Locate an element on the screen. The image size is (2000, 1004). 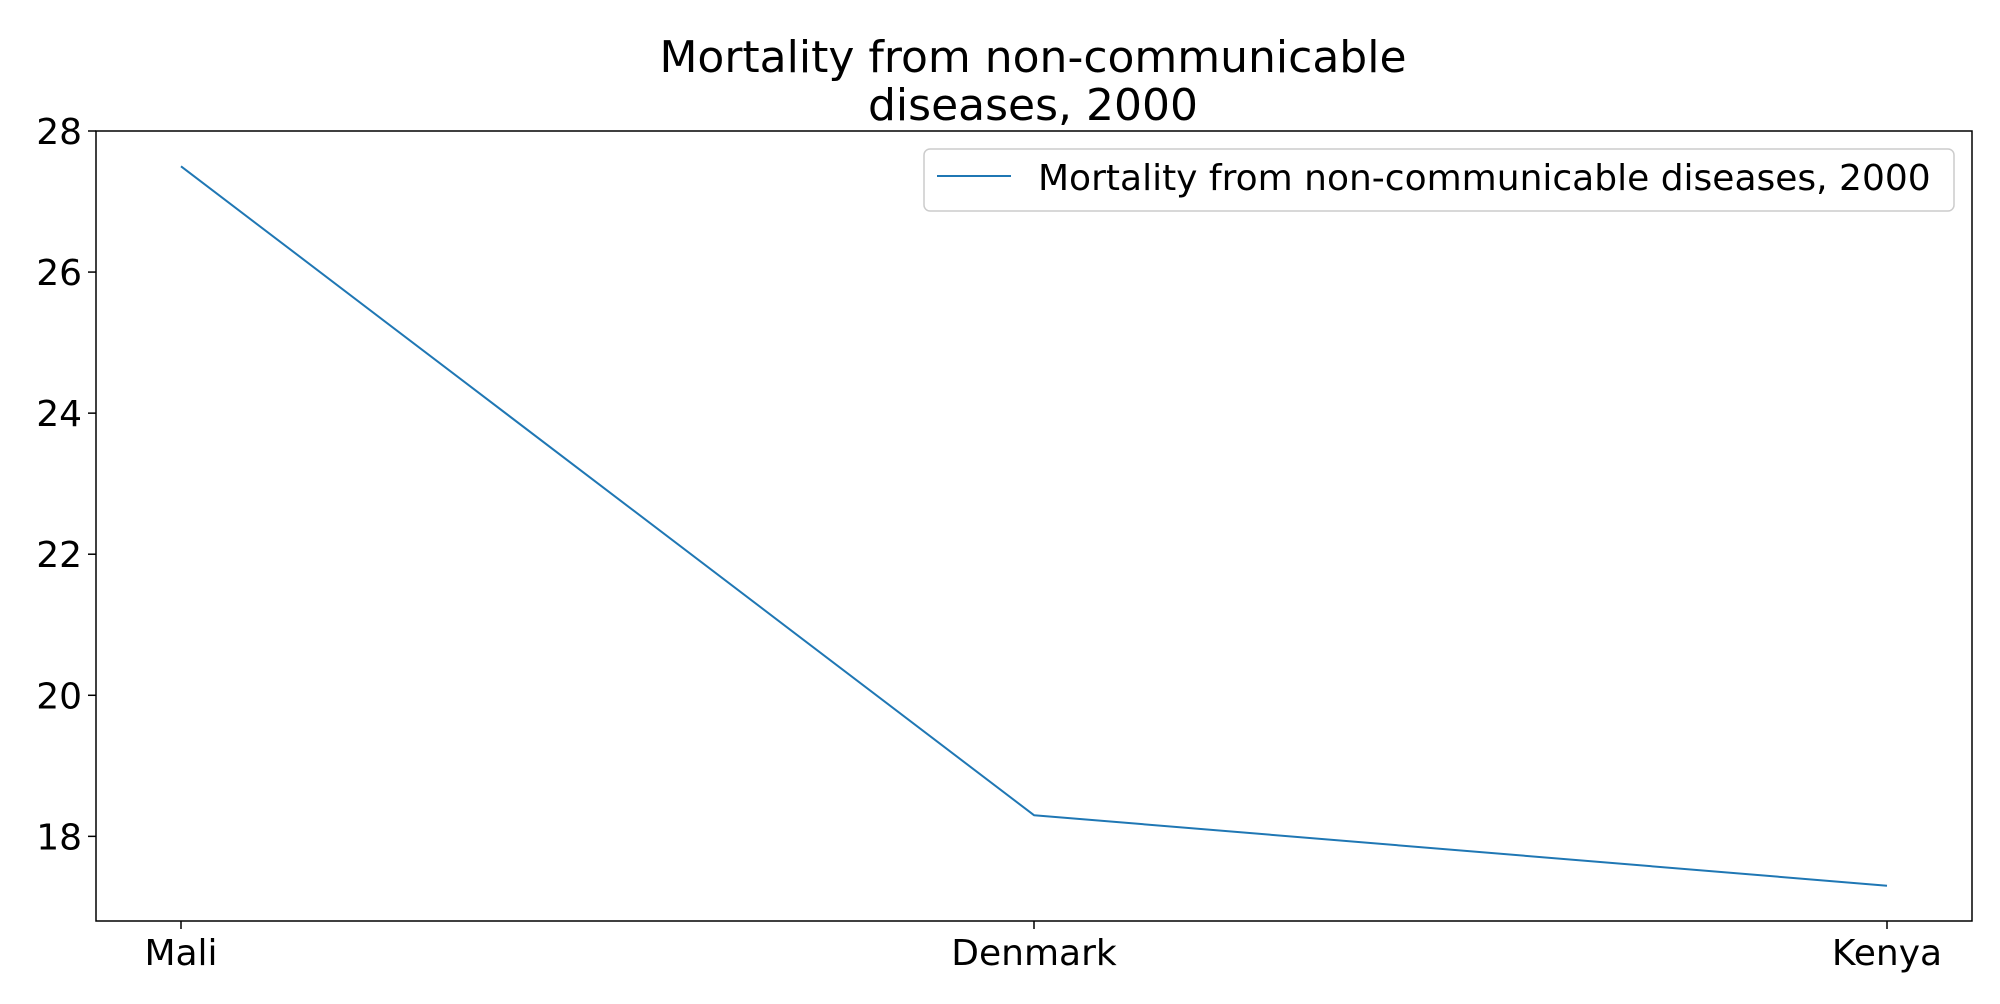
chart-title-line-1: Mortality from non-communicable is located at coordinates (1032, 57).